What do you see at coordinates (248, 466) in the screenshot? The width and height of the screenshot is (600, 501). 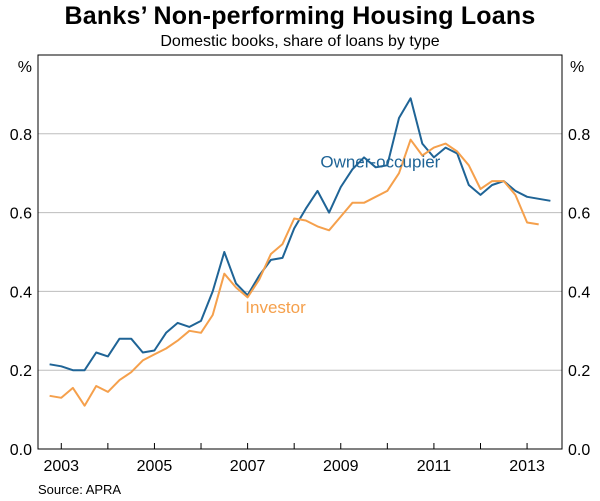 I see `x-tick-label: 2007` at bounding box center [248, 466].